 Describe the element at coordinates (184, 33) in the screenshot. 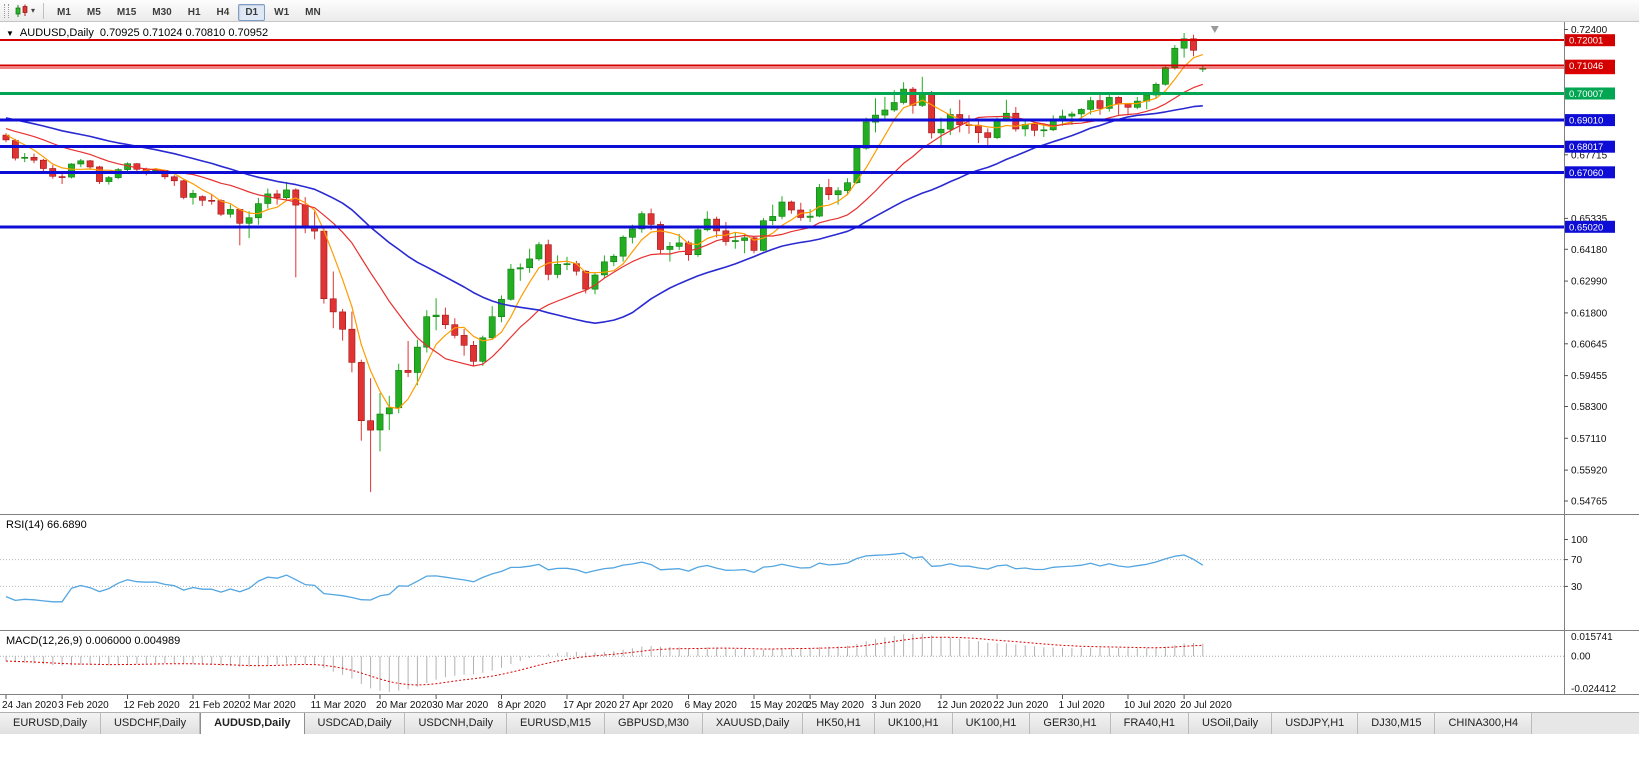

I see `chart-ohlc-values: 0.70925 0.71024 0.70810 0.70952` at that location.